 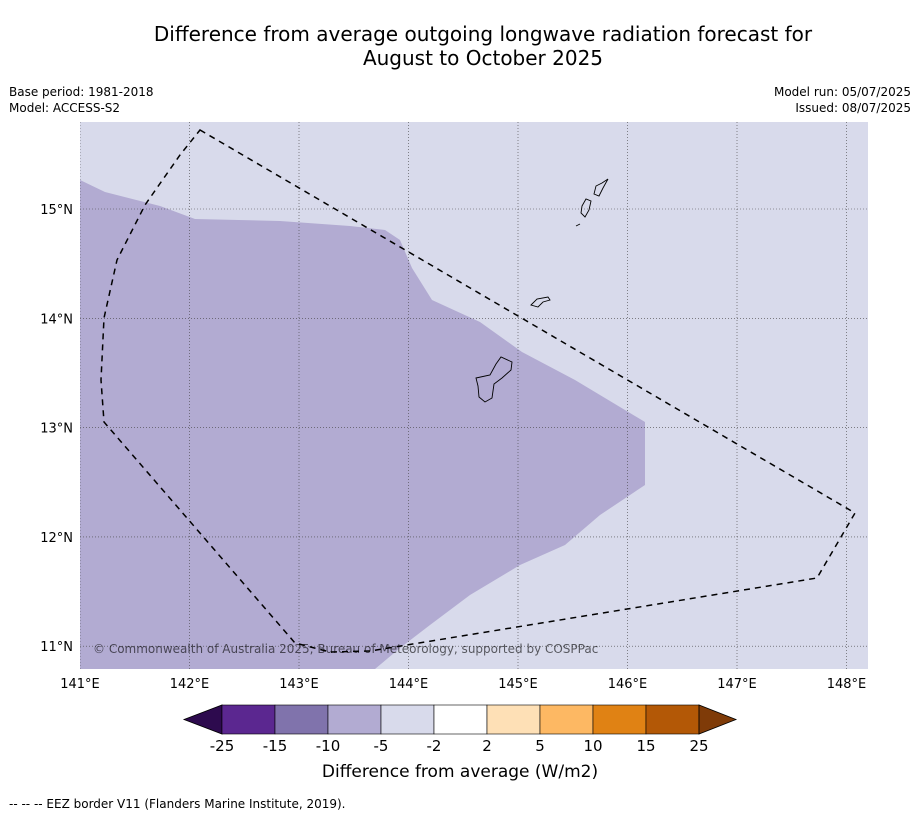 I want to click on issued-date: Issued: 08/07/2025, so click(x=853, y=108).